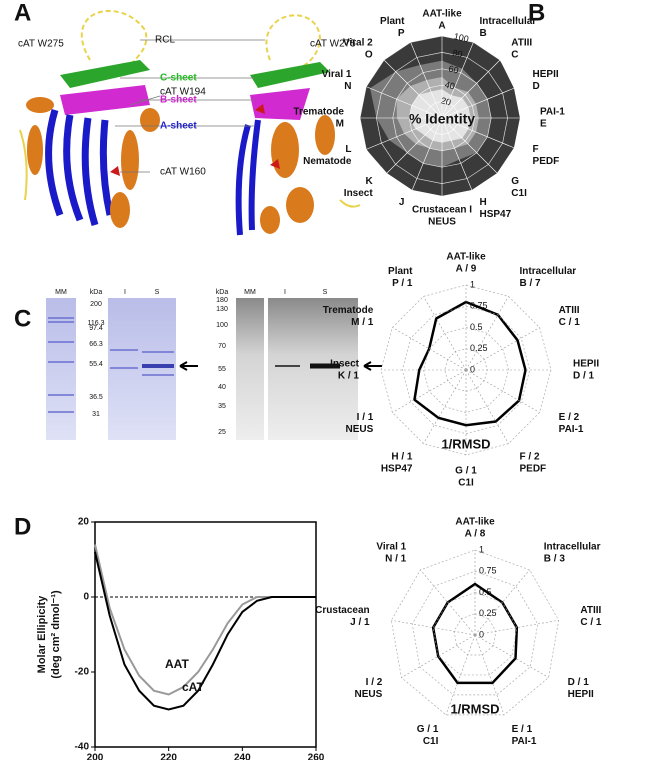 The image size is (660, 760). What do you see at coordinates (222, 325) in the screenshot?
I see `marker-label: 100` at bounding box center [222, 325].